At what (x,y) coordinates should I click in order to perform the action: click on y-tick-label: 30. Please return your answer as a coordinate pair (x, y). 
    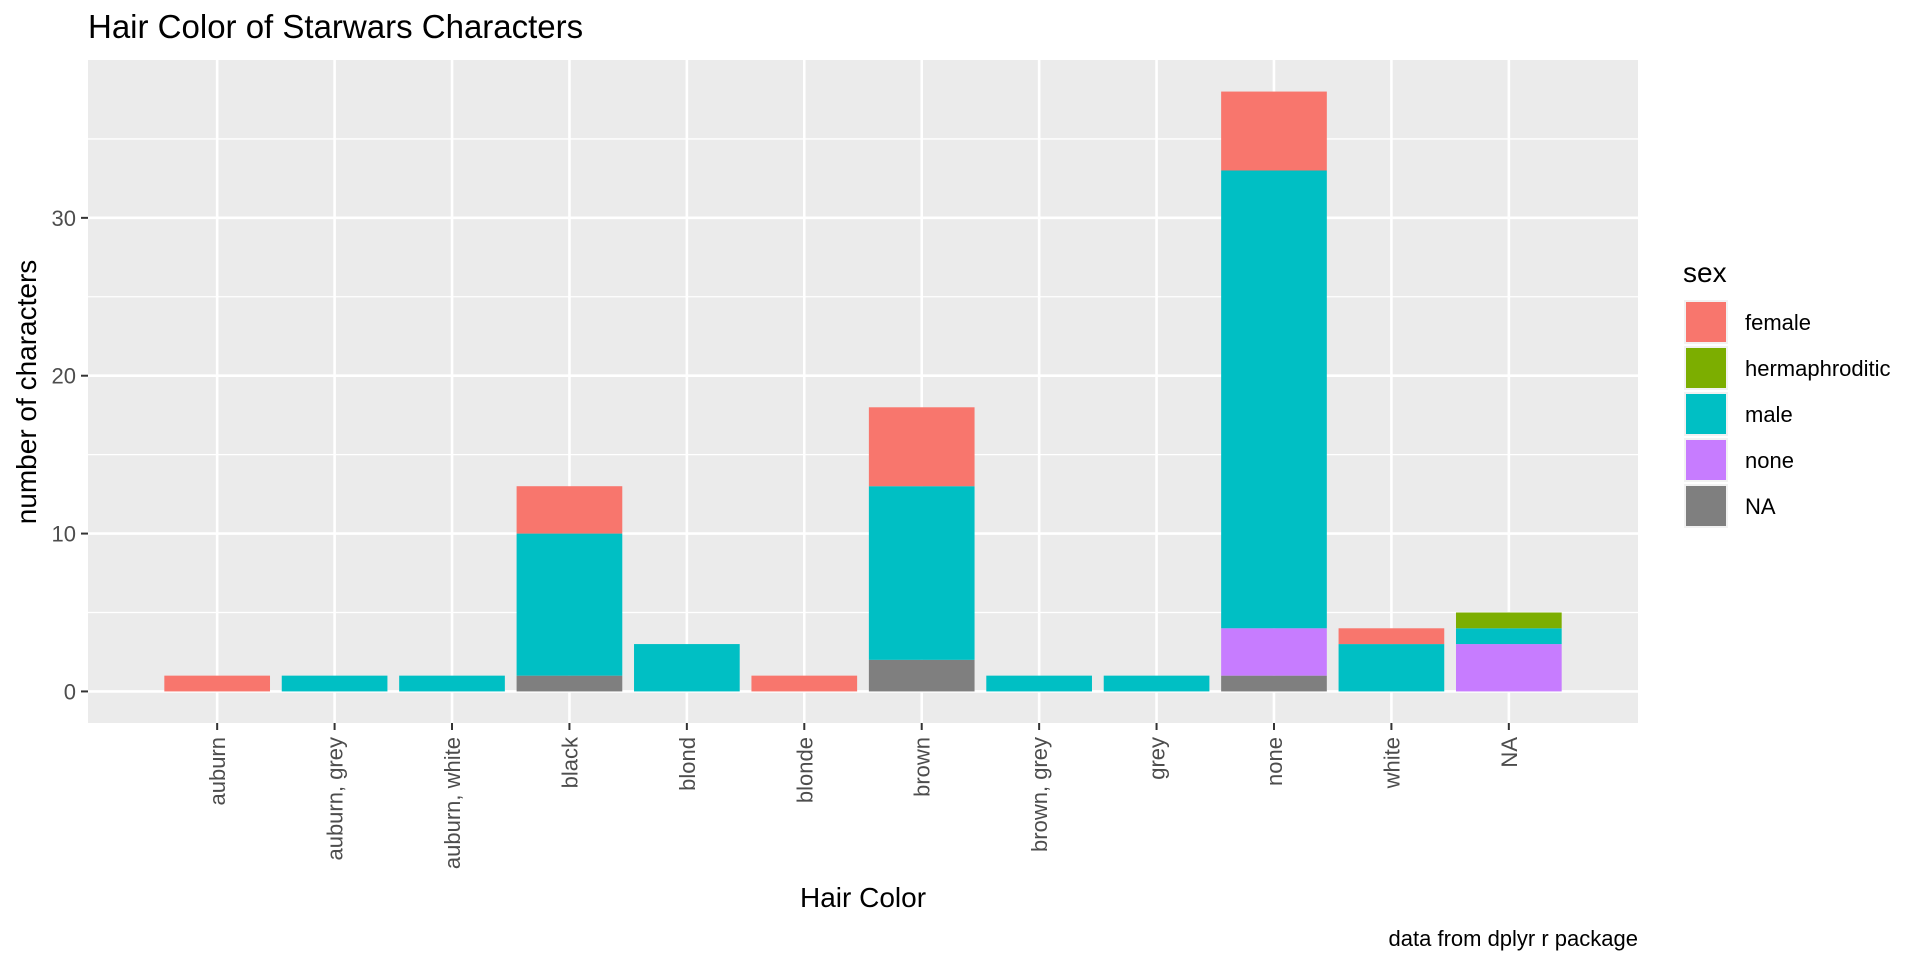
    Looking at the image, I should click on (64, 218).